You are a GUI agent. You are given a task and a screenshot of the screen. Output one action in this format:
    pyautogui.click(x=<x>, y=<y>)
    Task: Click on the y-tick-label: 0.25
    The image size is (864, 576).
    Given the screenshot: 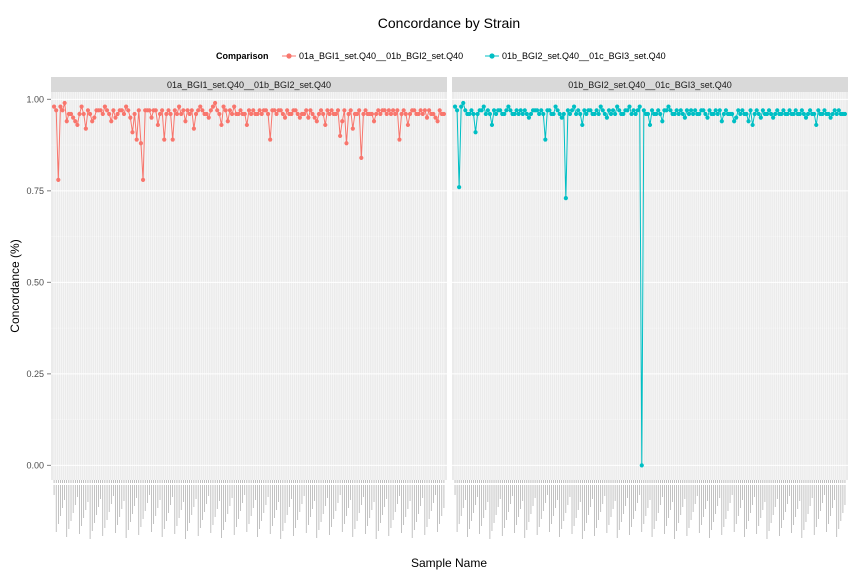 What is the action you would take?
    pyautogui.click(x=35, y=374)
    